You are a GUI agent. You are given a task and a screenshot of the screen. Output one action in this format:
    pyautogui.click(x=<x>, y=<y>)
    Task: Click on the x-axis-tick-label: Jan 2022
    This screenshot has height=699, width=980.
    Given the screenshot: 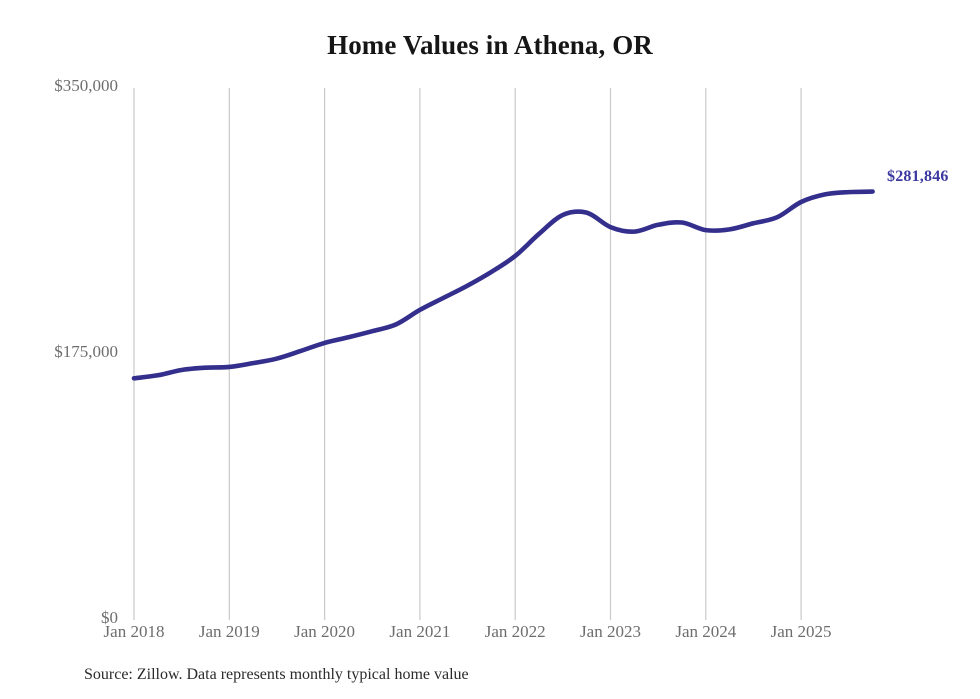 What is the action you would take?
    pyautogui.click(x=515, y=631)
    